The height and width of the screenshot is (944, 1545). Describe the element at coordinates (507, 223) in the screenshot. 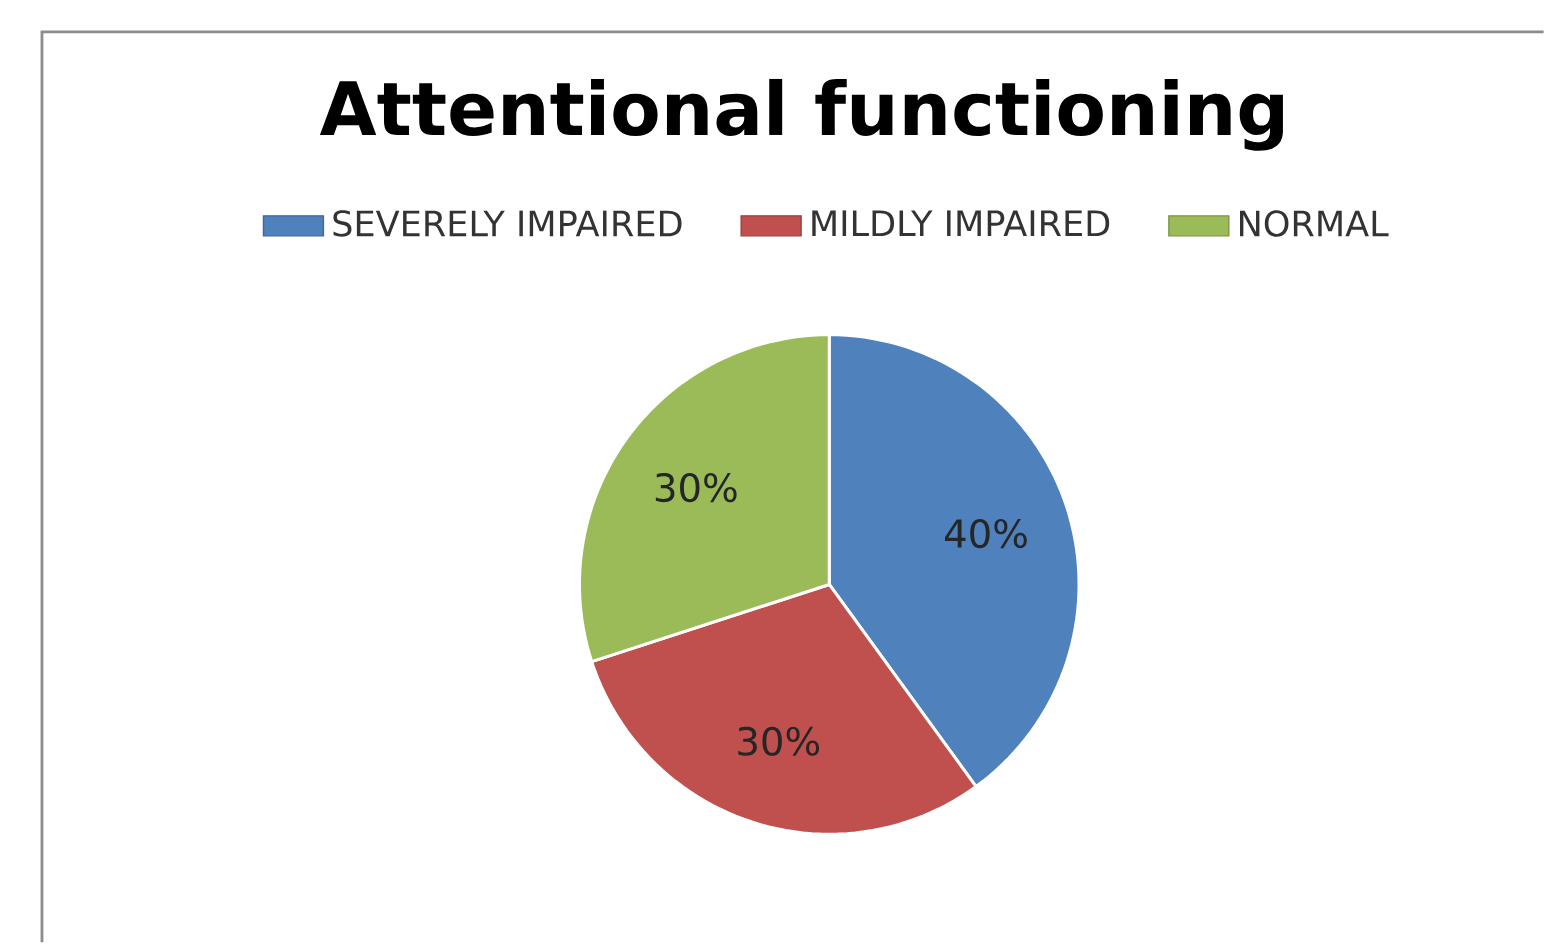

I see `legend-label: SEVERELY IMPAIRED` at that location.